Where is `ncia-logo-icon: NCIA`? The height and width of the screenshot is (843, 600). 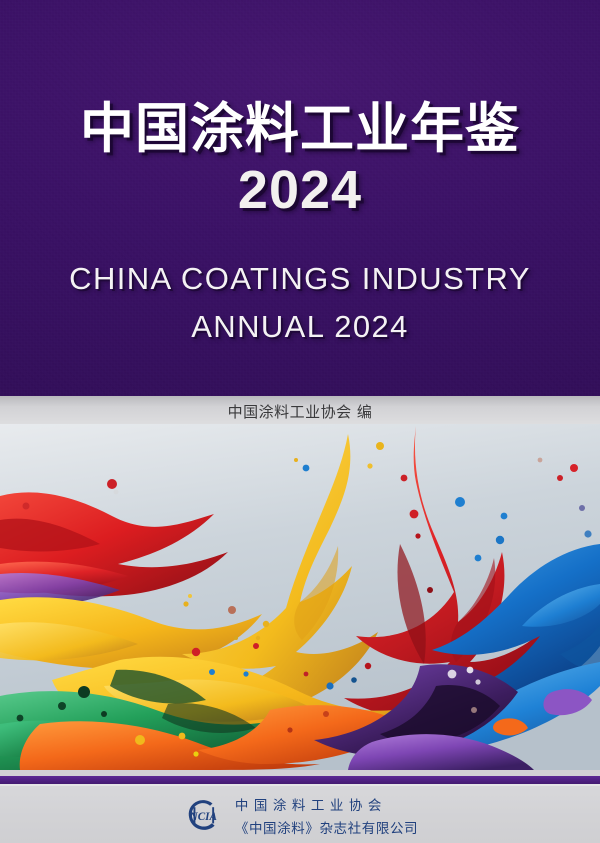 ncia-logo-icon: NCIA is located at coordinates (202, 814).